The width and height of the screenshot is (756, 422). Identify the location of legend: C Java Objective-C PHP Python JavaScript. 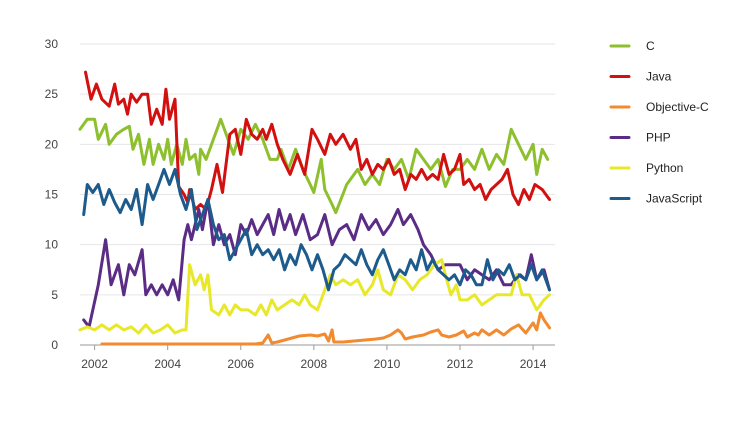
(659, 122).